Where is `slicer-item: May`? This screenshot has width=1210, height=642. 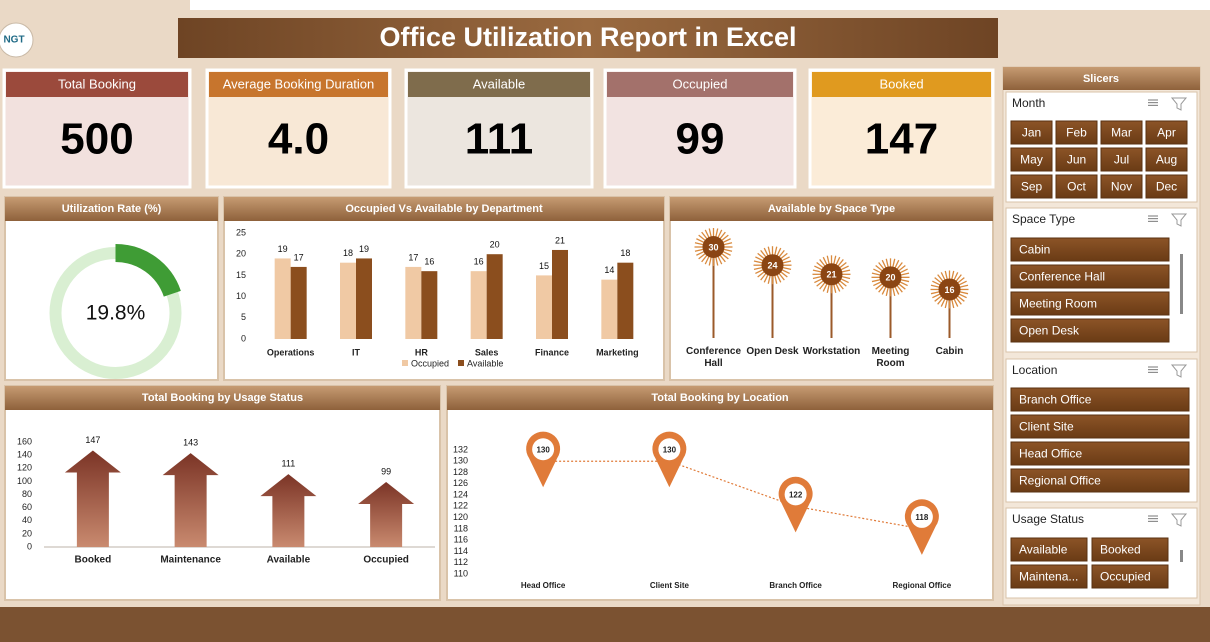 slicer-item: May is located at coordinates (1031, 160).